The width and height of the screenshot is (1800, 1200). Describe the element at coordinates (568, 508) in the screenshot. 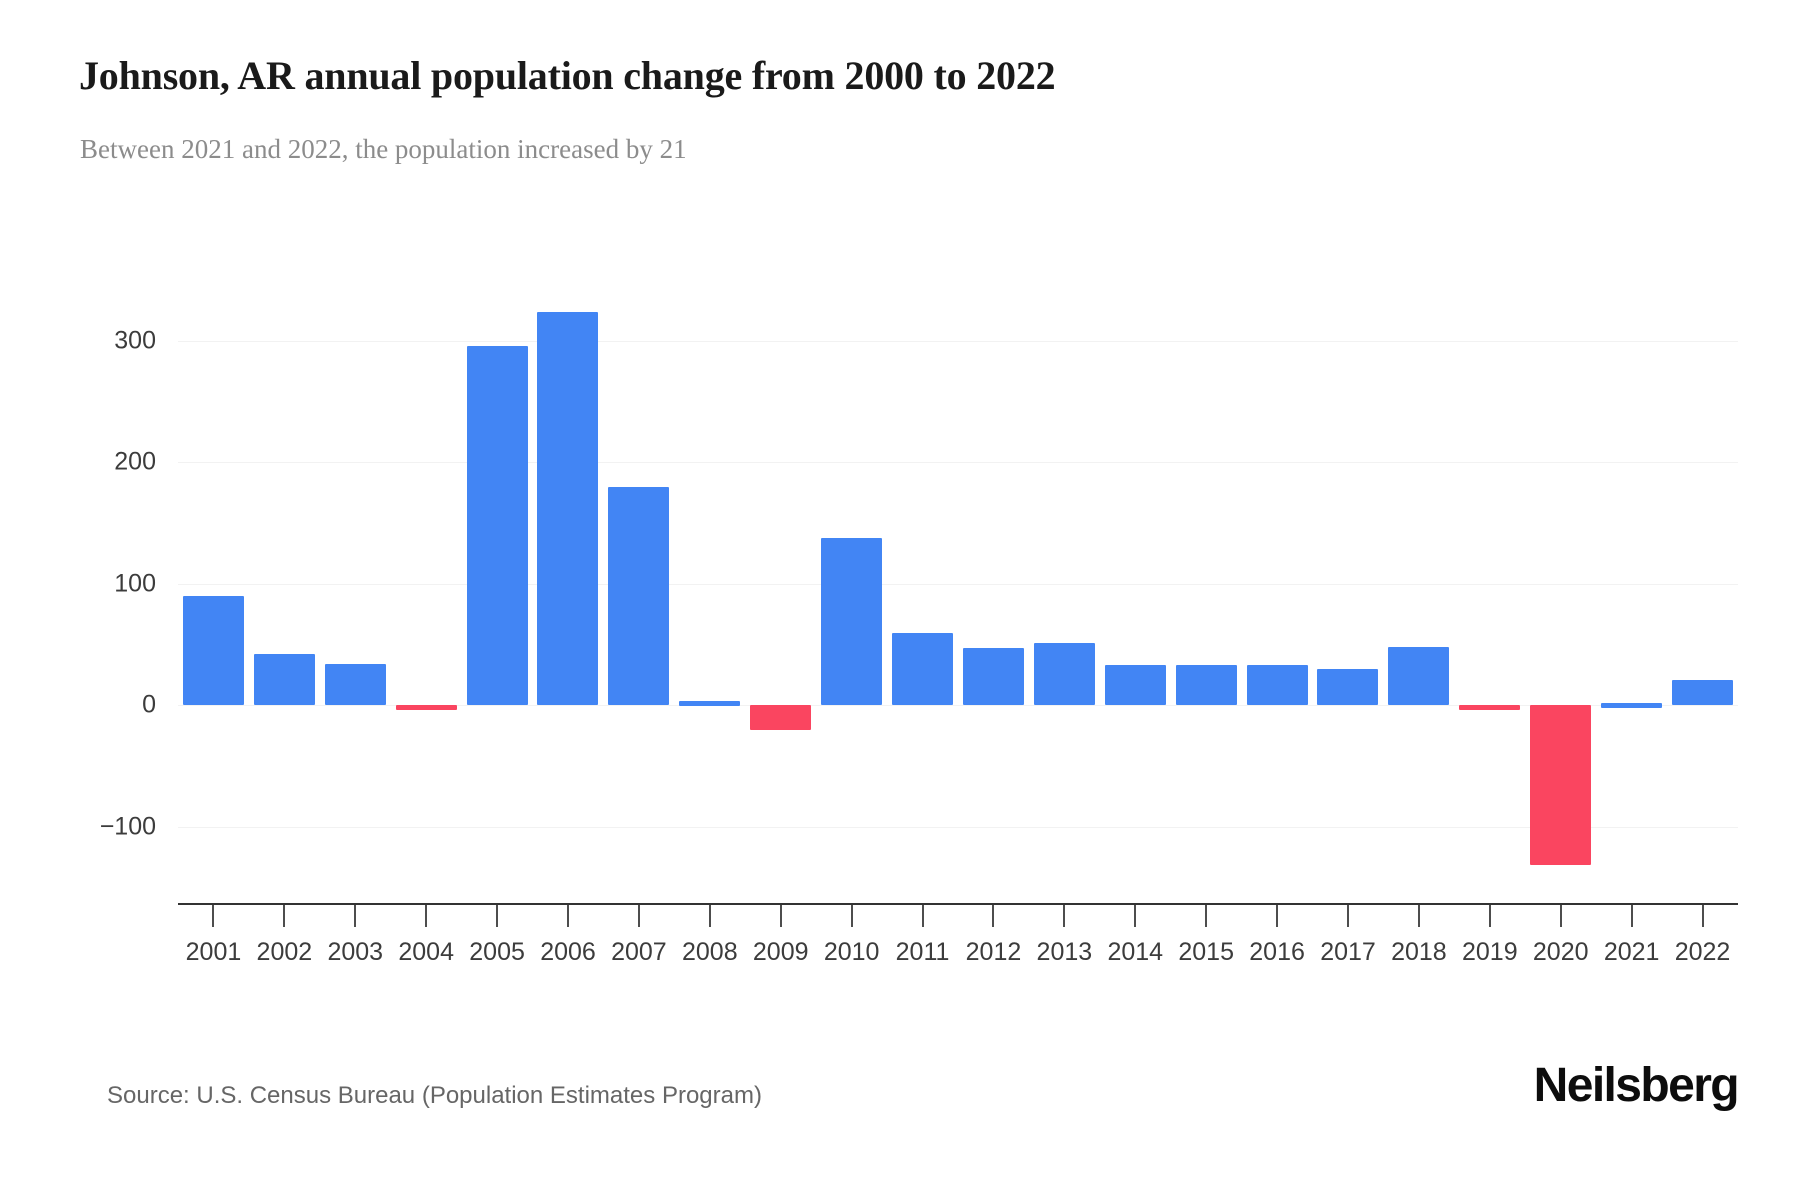

I see `bar-2006` at that location.